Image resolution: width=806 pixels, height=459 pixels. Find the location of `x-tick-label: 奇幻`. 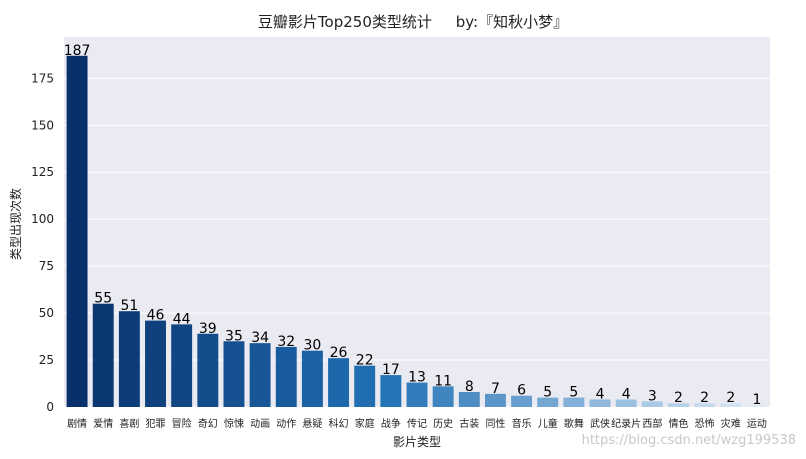

x-tick-label: 奇幻 is located at coordinates (208, 423).